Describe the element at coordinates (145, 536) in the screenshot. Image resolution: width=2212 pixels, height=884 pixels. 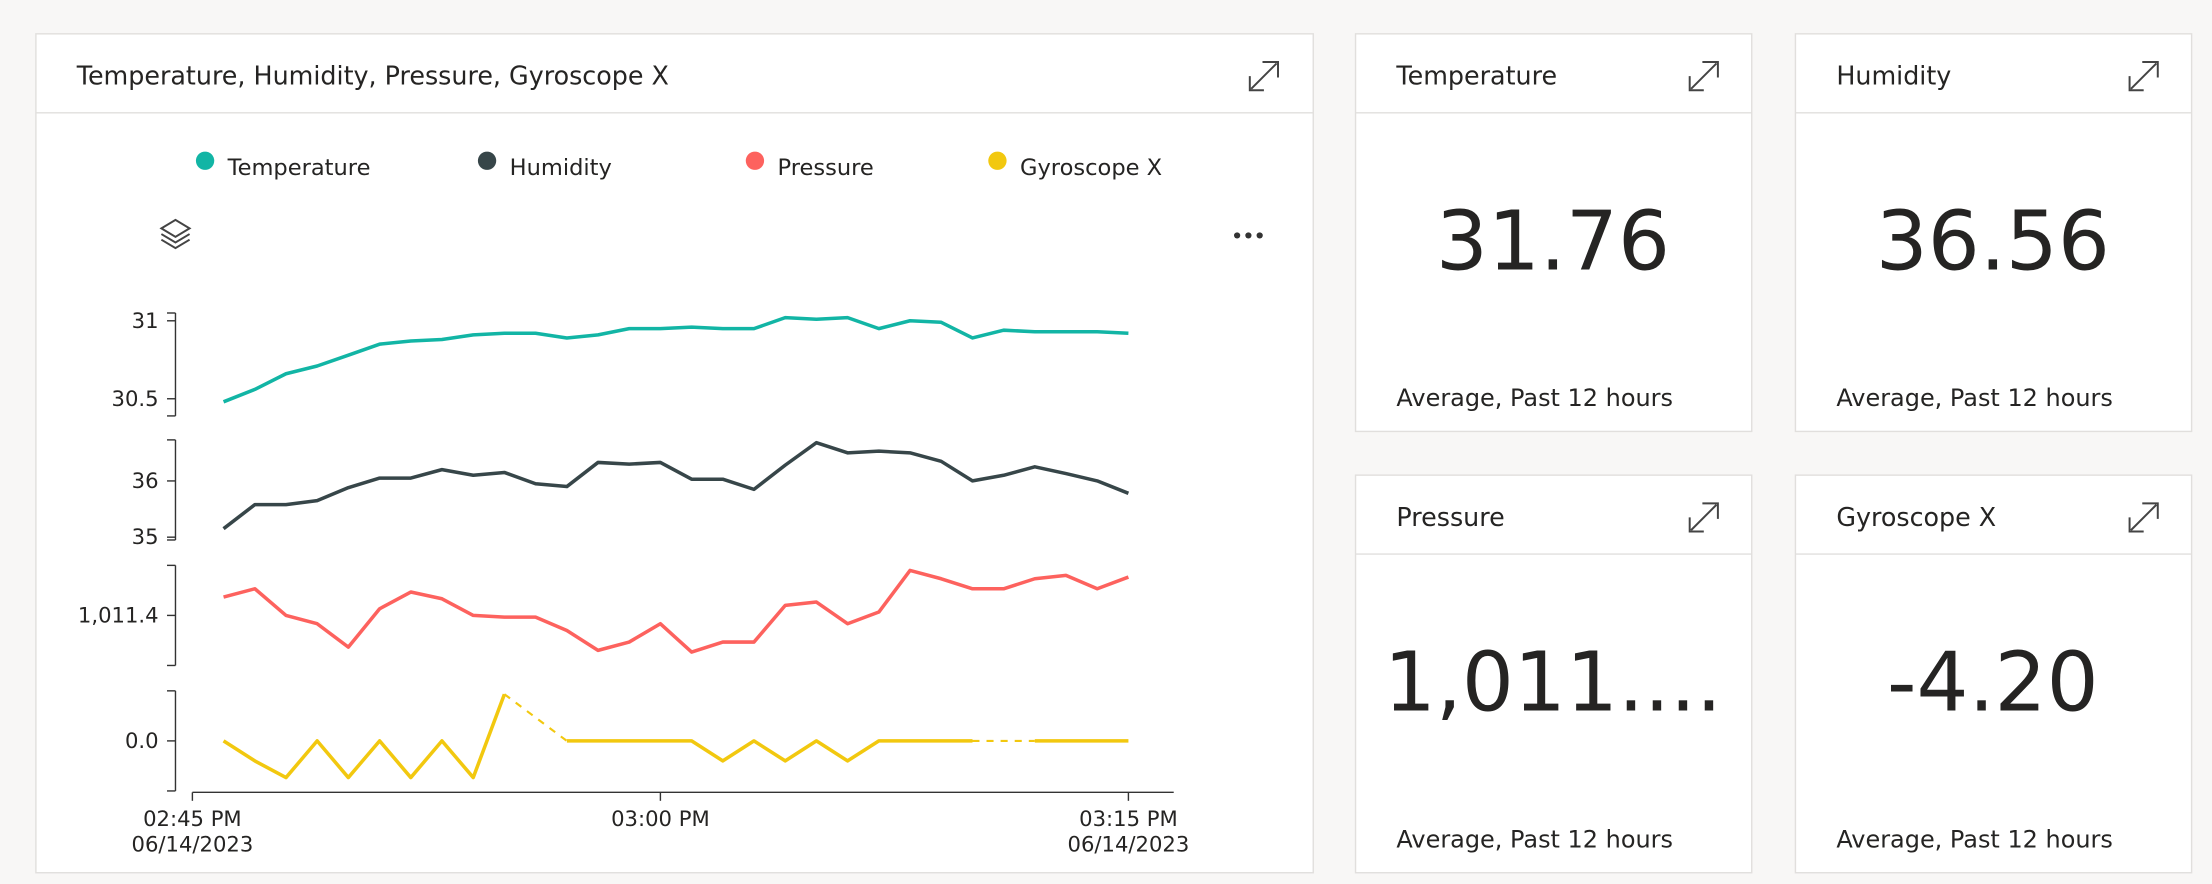
I see `y-tick-label: 35` at that location.